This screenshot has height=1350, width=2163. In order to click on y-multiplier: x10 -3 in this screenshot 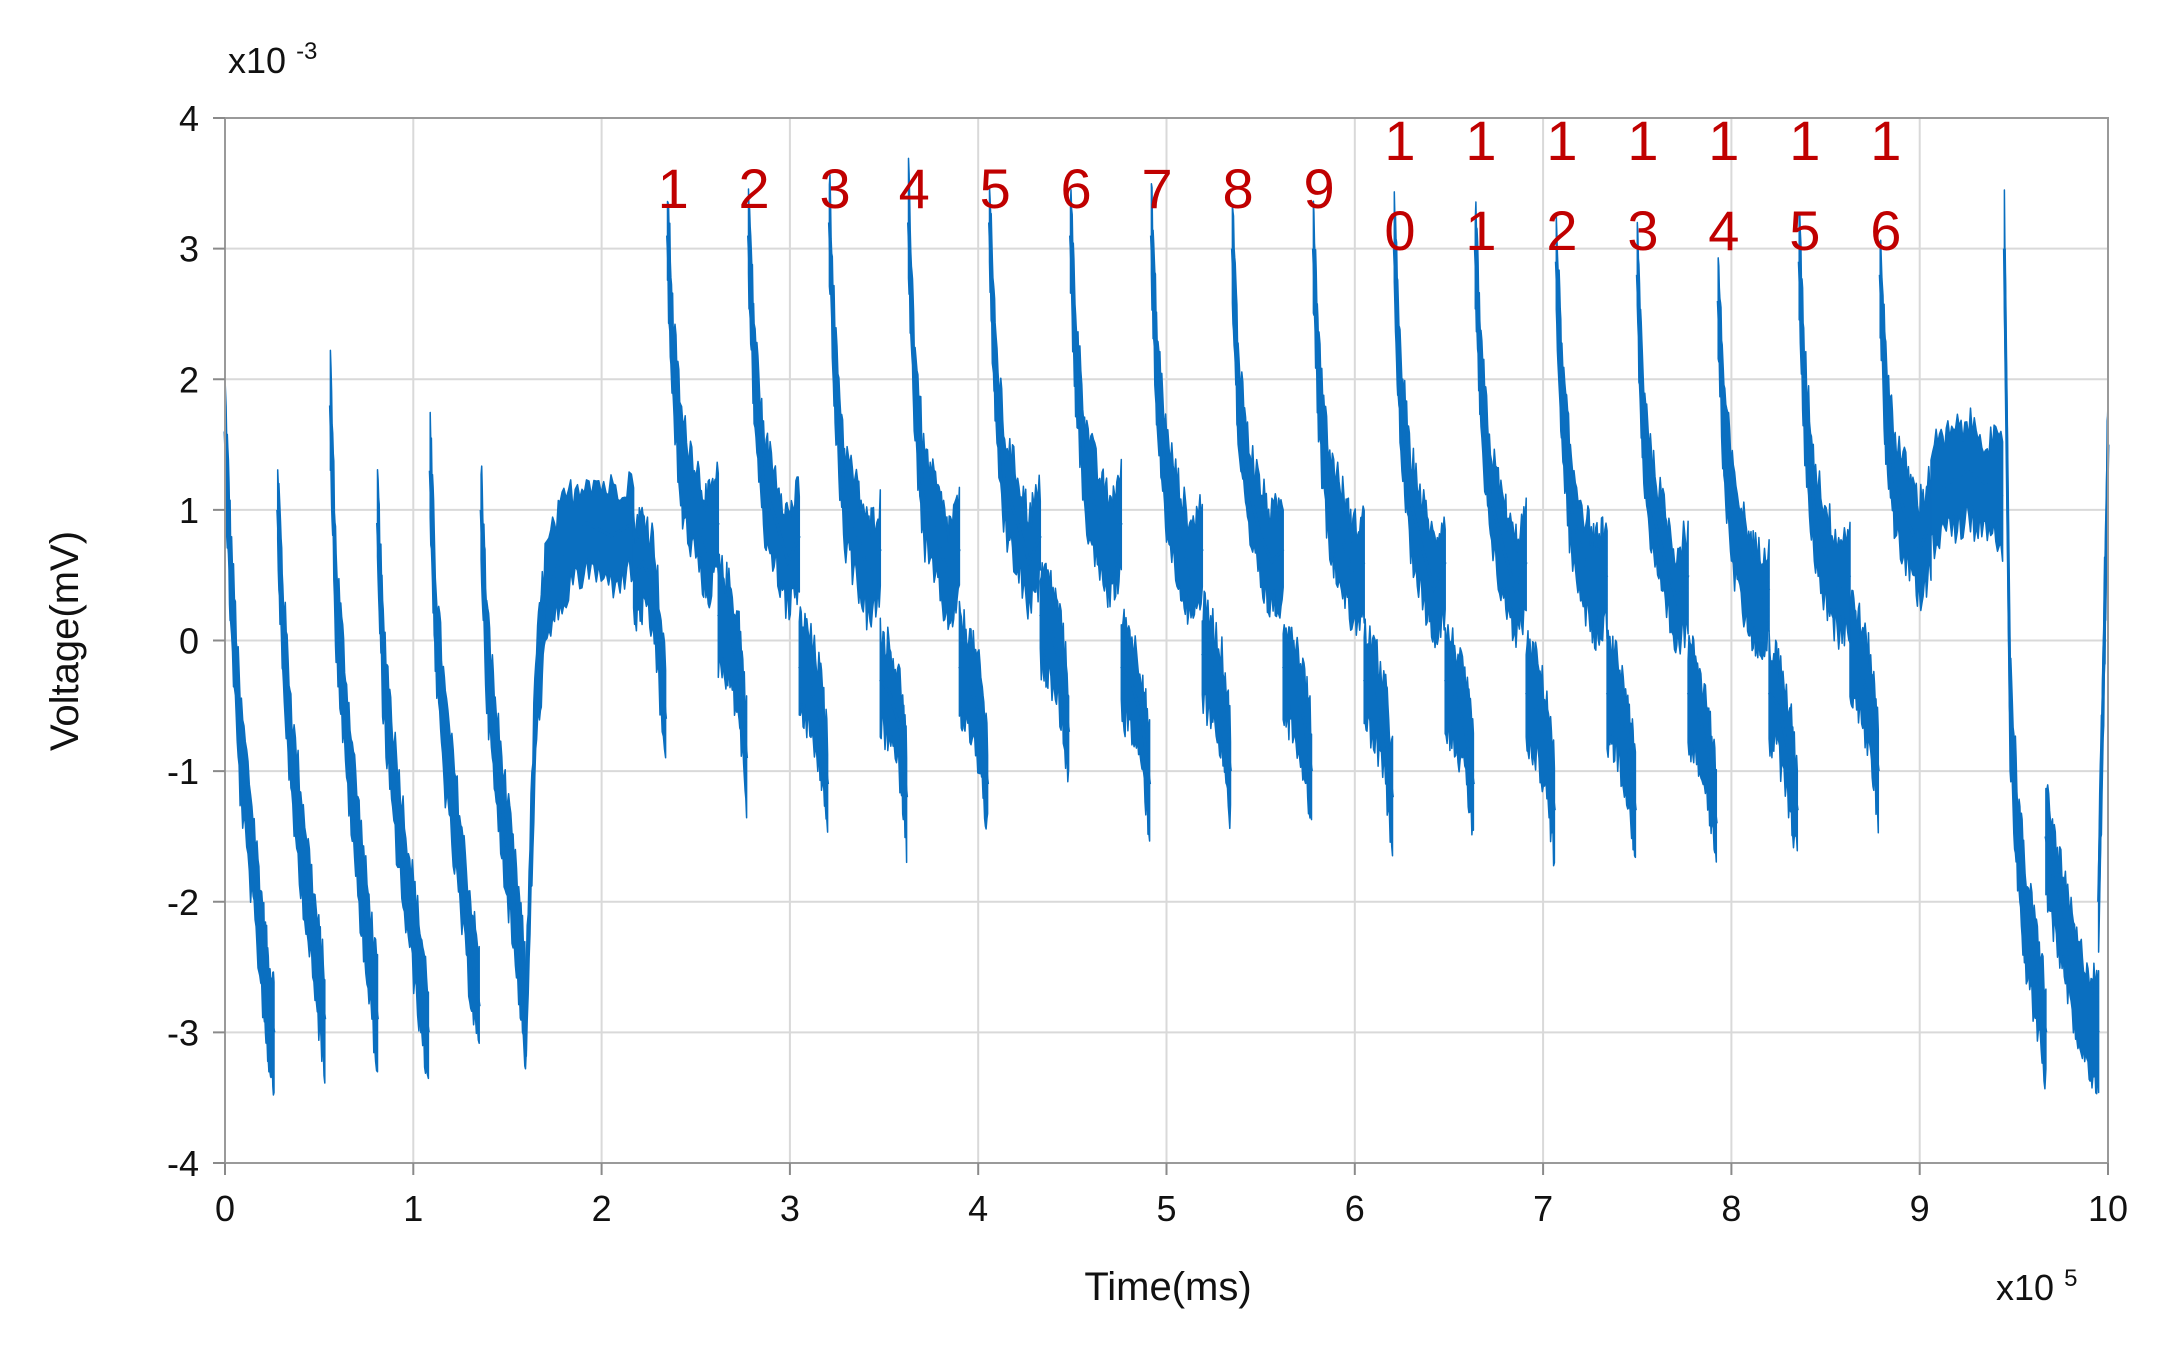, I will do `click(272, 59)`.